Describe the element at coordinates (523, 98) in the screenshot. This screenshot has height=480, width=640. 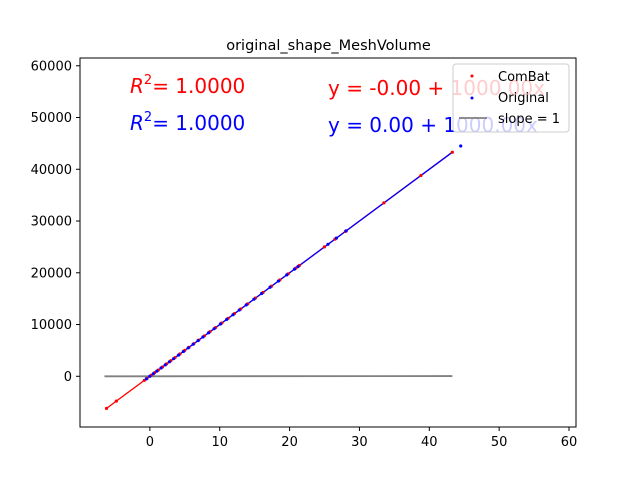
I see `legend-label-original: Original` at that location.